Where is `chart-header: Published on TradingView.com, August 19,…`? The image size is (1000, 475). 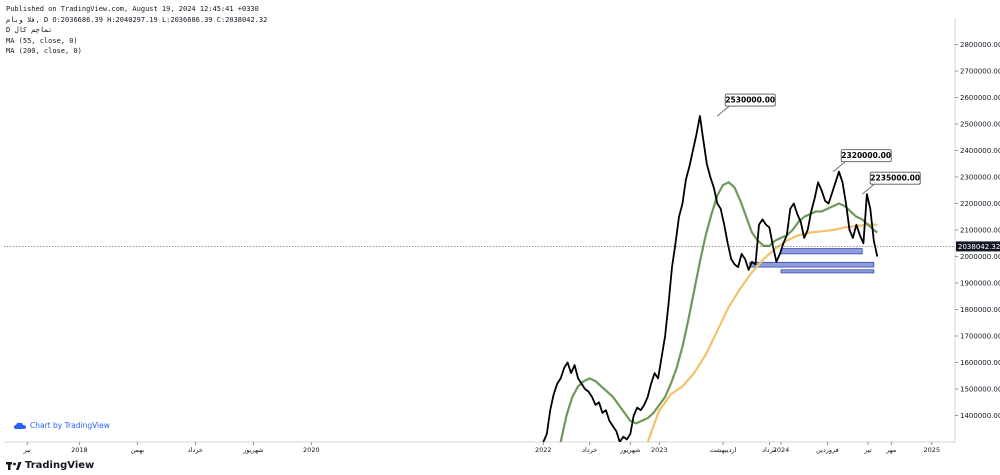
chart-header: Published on TradingView.com, August 19,… is located at coordinates (136, 30).